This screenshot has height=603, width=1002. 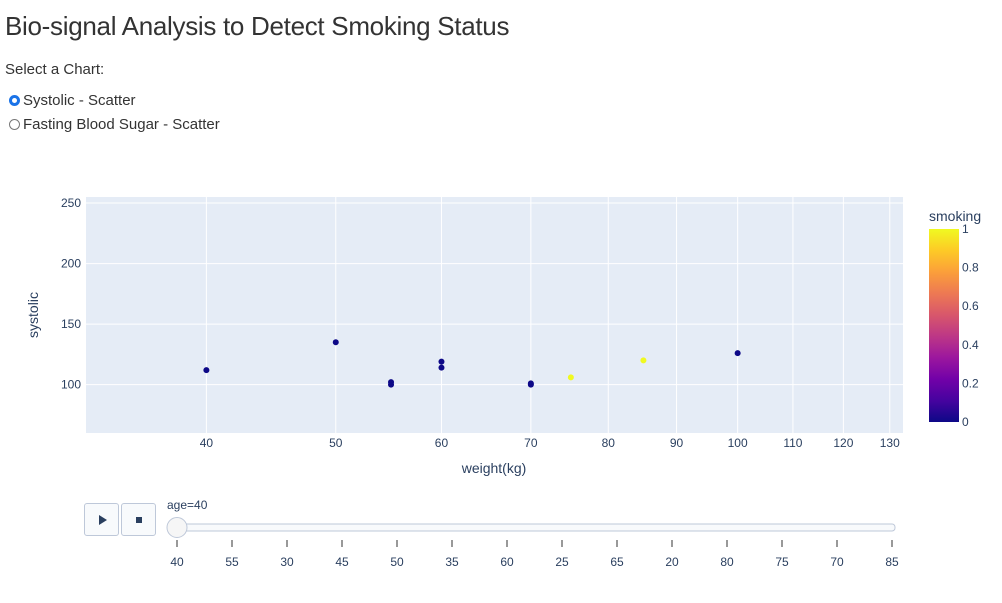 I want to click on slider-tick-label: 30, so click(x=287, y=562).